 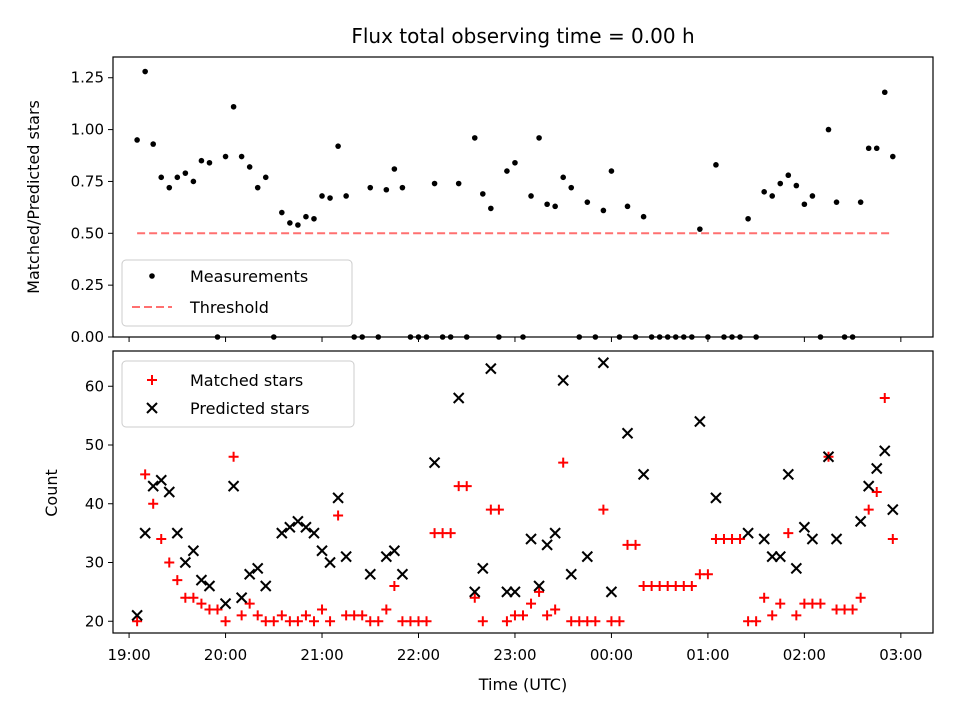 I want to click on ratio-legend: Measurements Threshold, so click(x=237, y=293).